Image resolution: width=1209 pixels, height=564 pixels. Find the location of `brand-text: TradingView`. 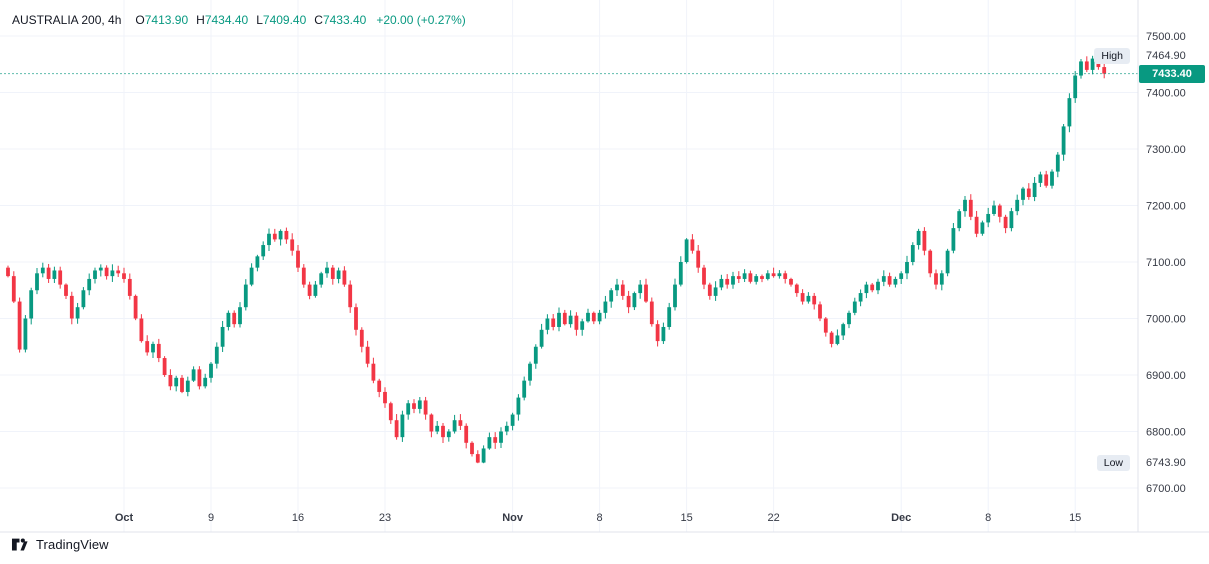

brand-text: TradingView is located at coordinates (72, 544).